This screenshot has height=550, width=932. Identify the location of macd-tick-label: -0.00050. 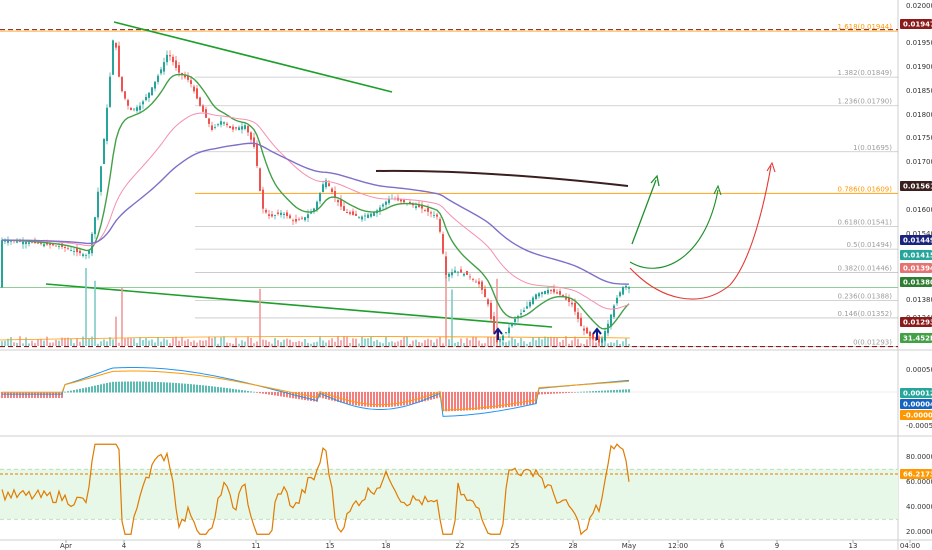
(919, 426).